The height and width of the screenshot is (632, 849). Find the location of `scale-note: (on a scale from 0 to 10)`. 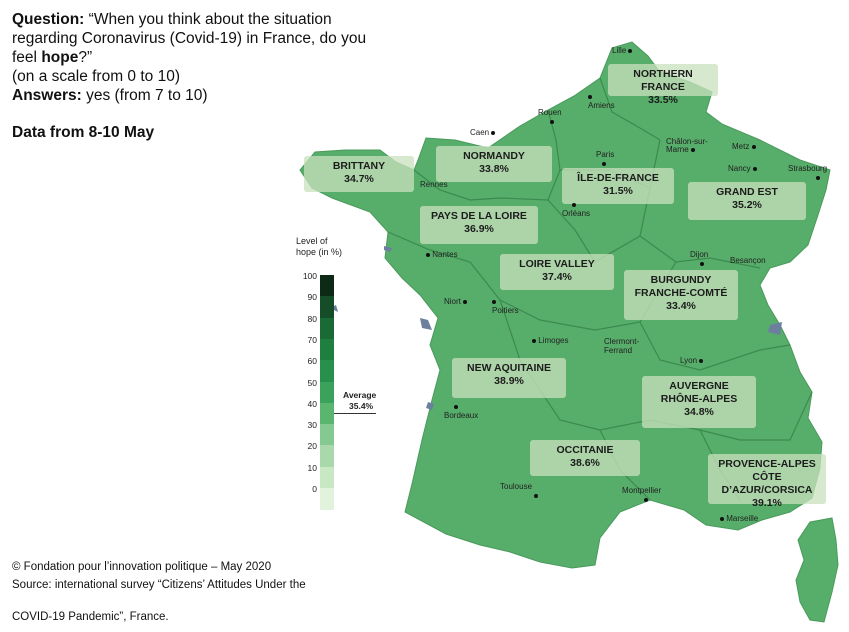

scale-note: (on a scale from 0 to 10) is located at coordinates (96, 76).